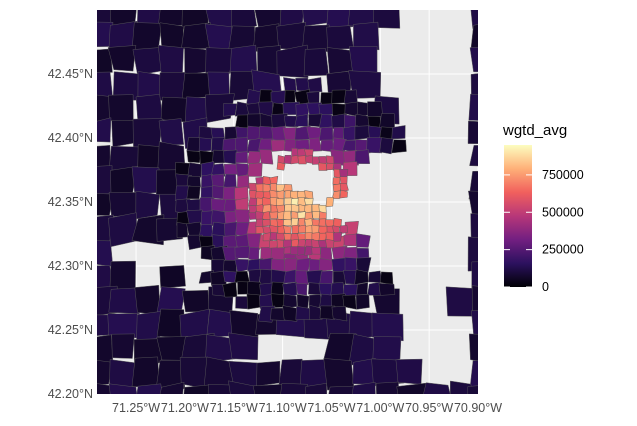  I want to click on y-tick-label: 42.35°N, so click(70, 202).